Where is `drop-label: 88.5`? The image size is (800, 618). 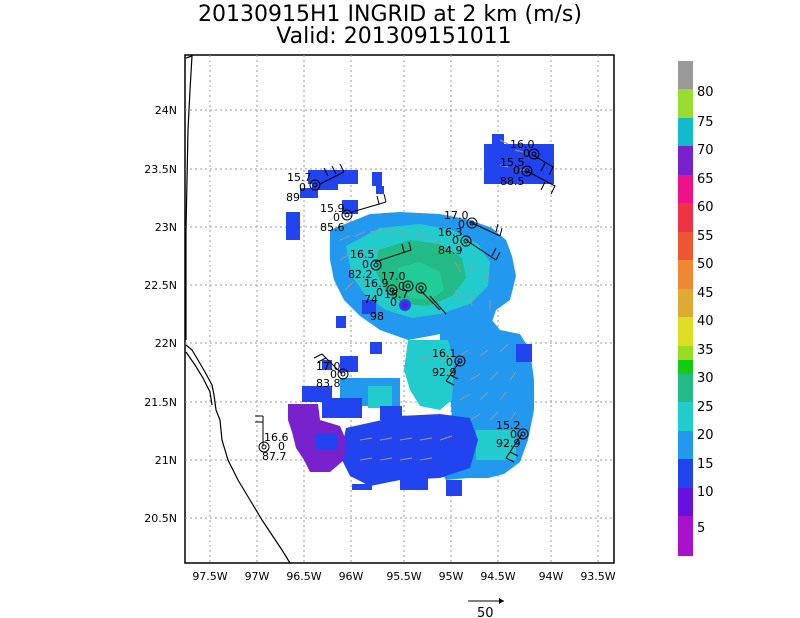 drop-label: 88.5 is located at coordinates (512, 181).